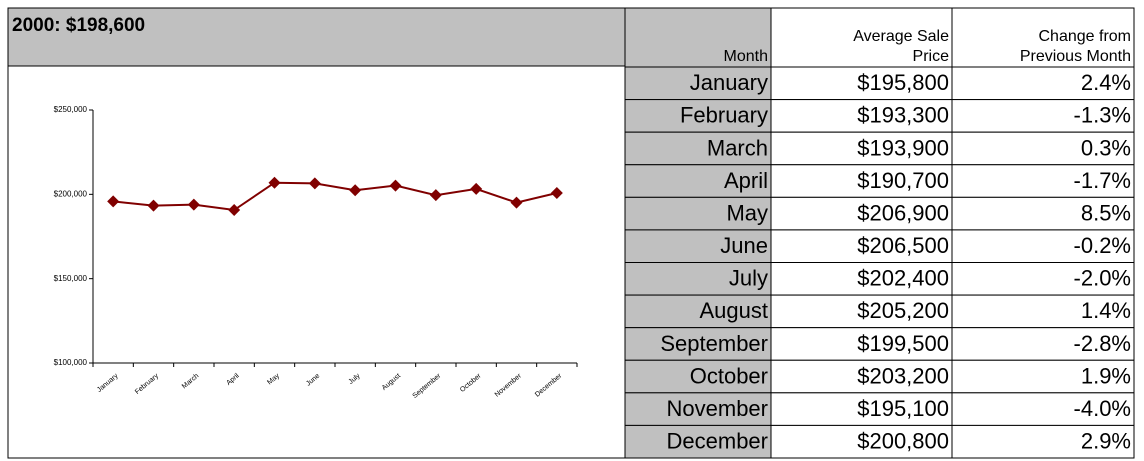 This screenshot has width=1144, height=461. What do you see at coordinates (903, 441) in the screenshot?
I see `cell-text: $200,800` at bounding box center [903, 441].